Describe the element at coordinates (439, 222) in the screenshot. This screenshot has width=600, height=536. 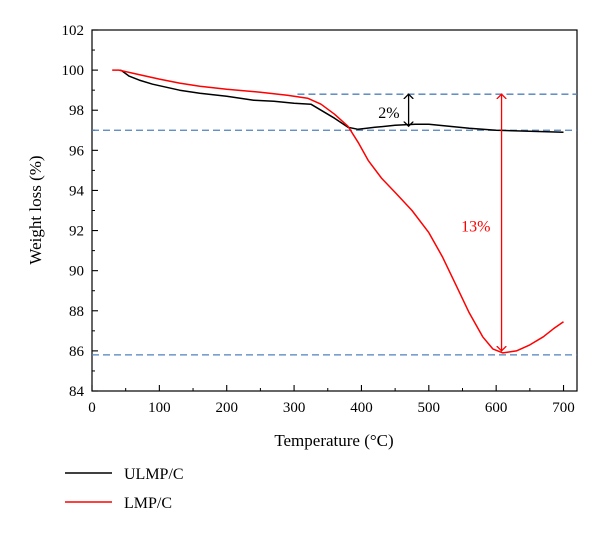
I see `annotations: 2% 13%` at that location.